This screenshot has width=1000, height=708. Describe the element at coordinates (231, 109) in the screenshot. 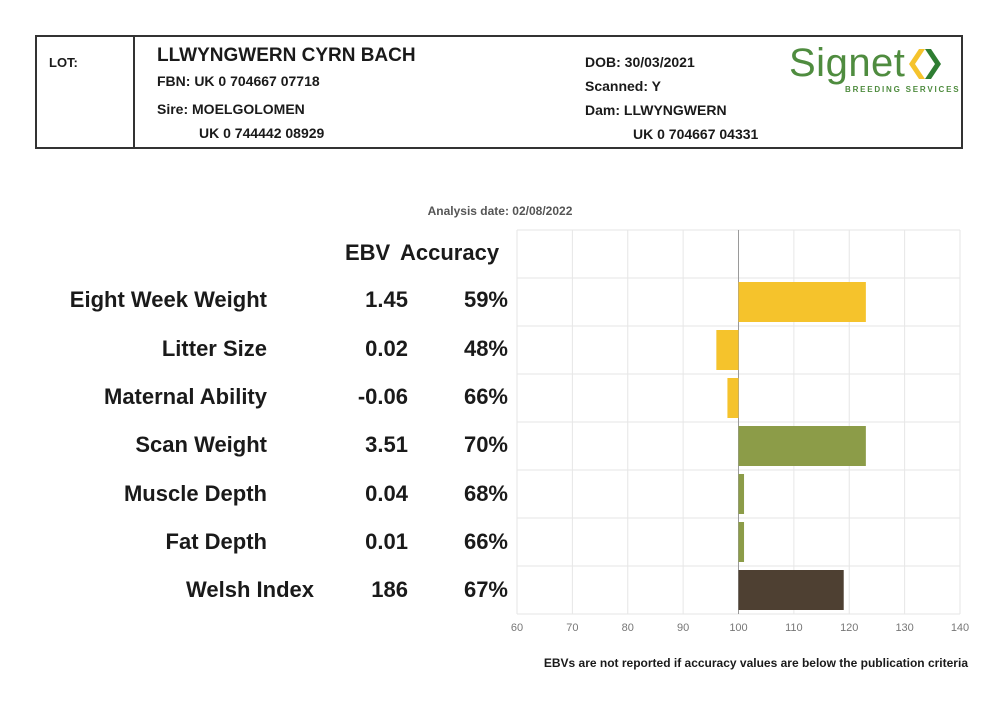

I see `sire-name: Sire: MOELGOLOMEN` at that location.